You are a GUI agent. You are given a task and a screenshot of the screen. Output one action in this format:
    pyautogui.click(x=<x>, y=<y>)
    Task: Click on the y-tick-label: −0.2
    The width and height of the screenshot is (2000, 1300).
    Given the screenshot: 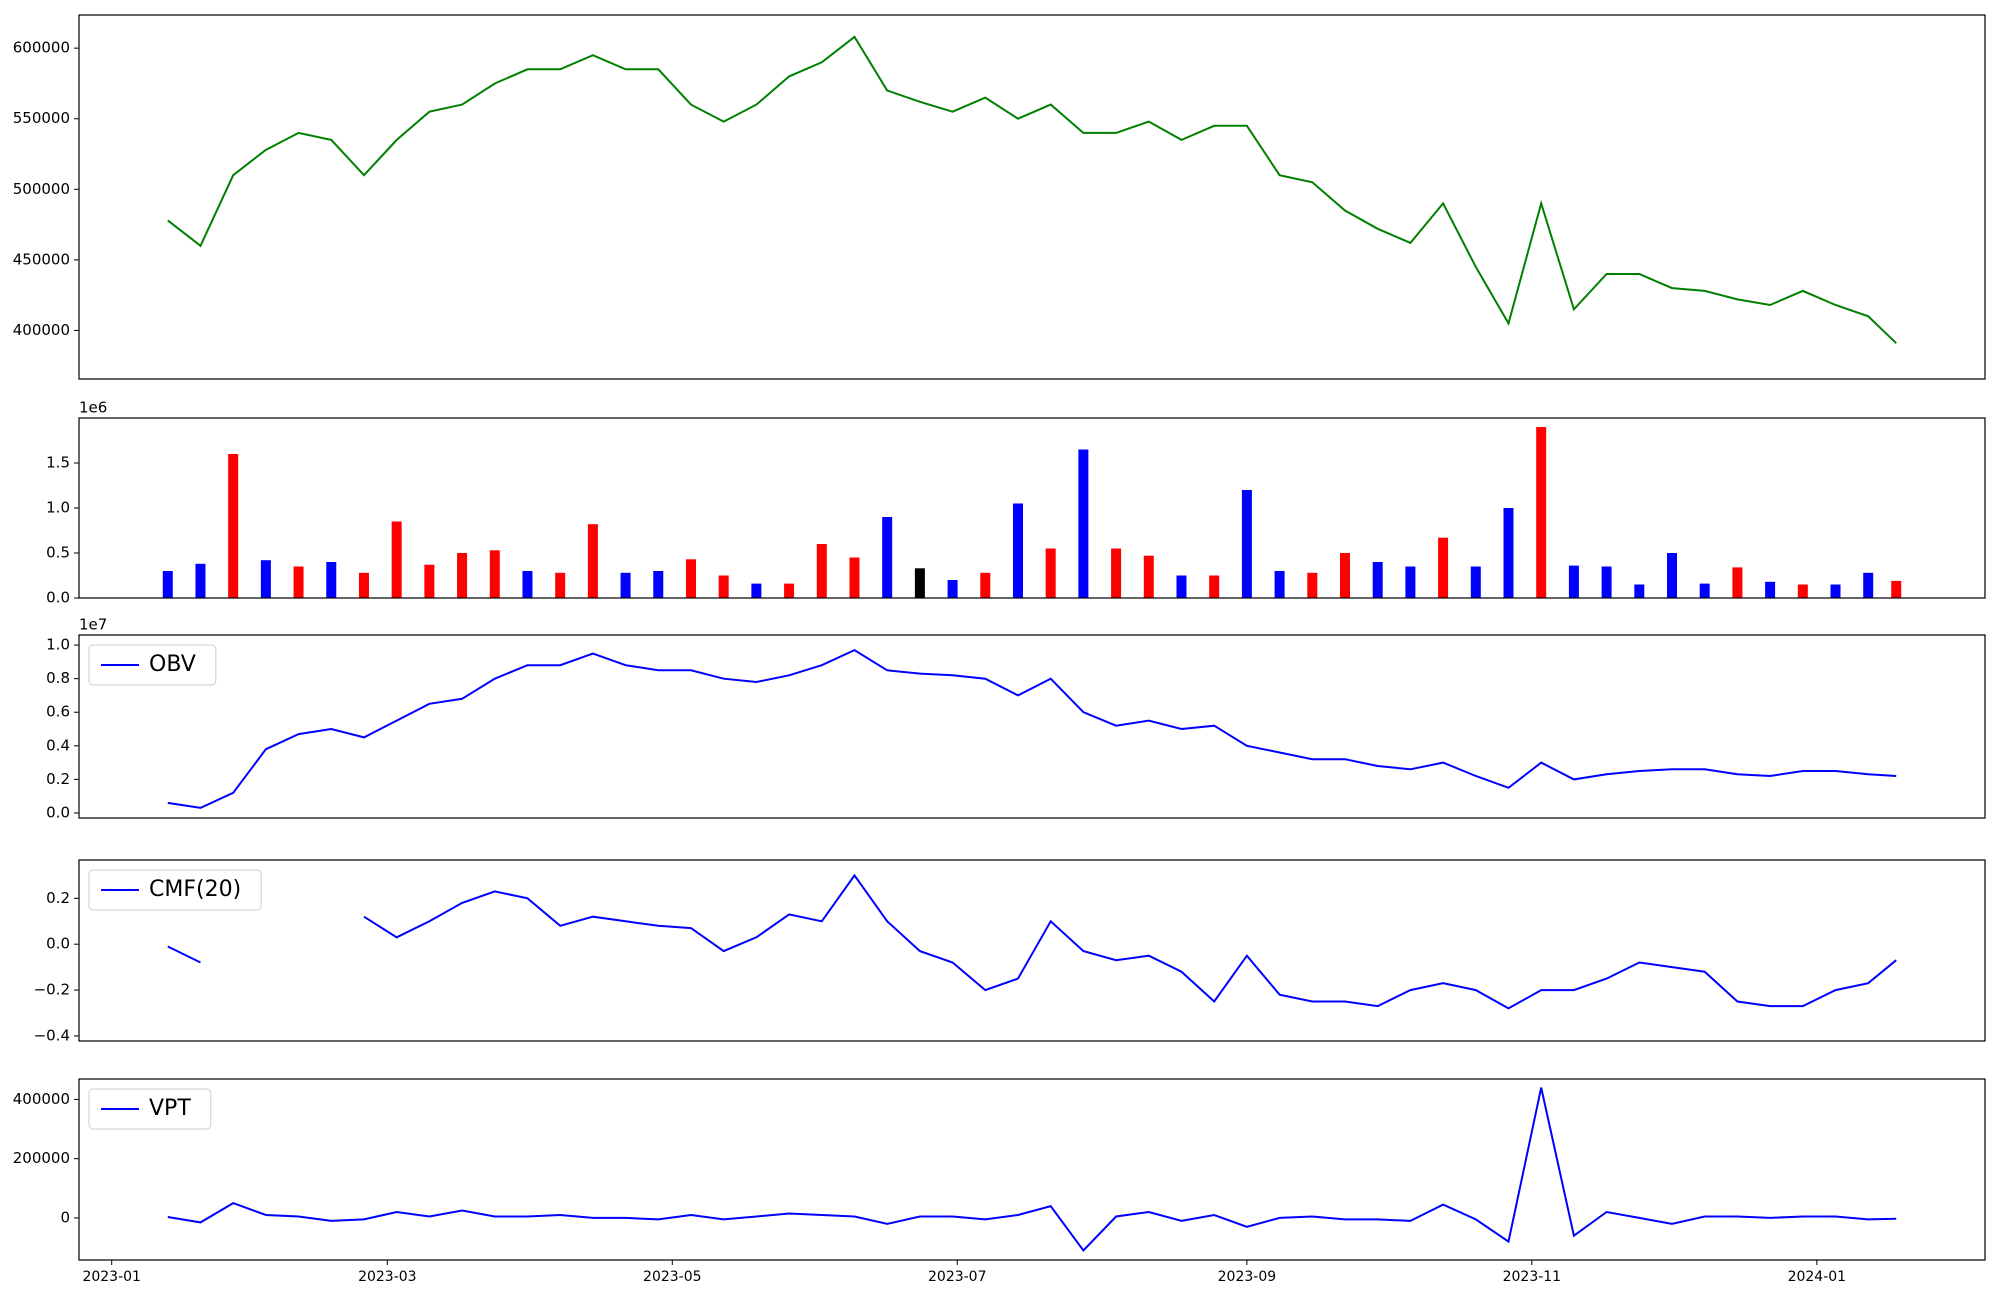 What is the action you would take?
    pyautogui.click(x=52, y=990)
    